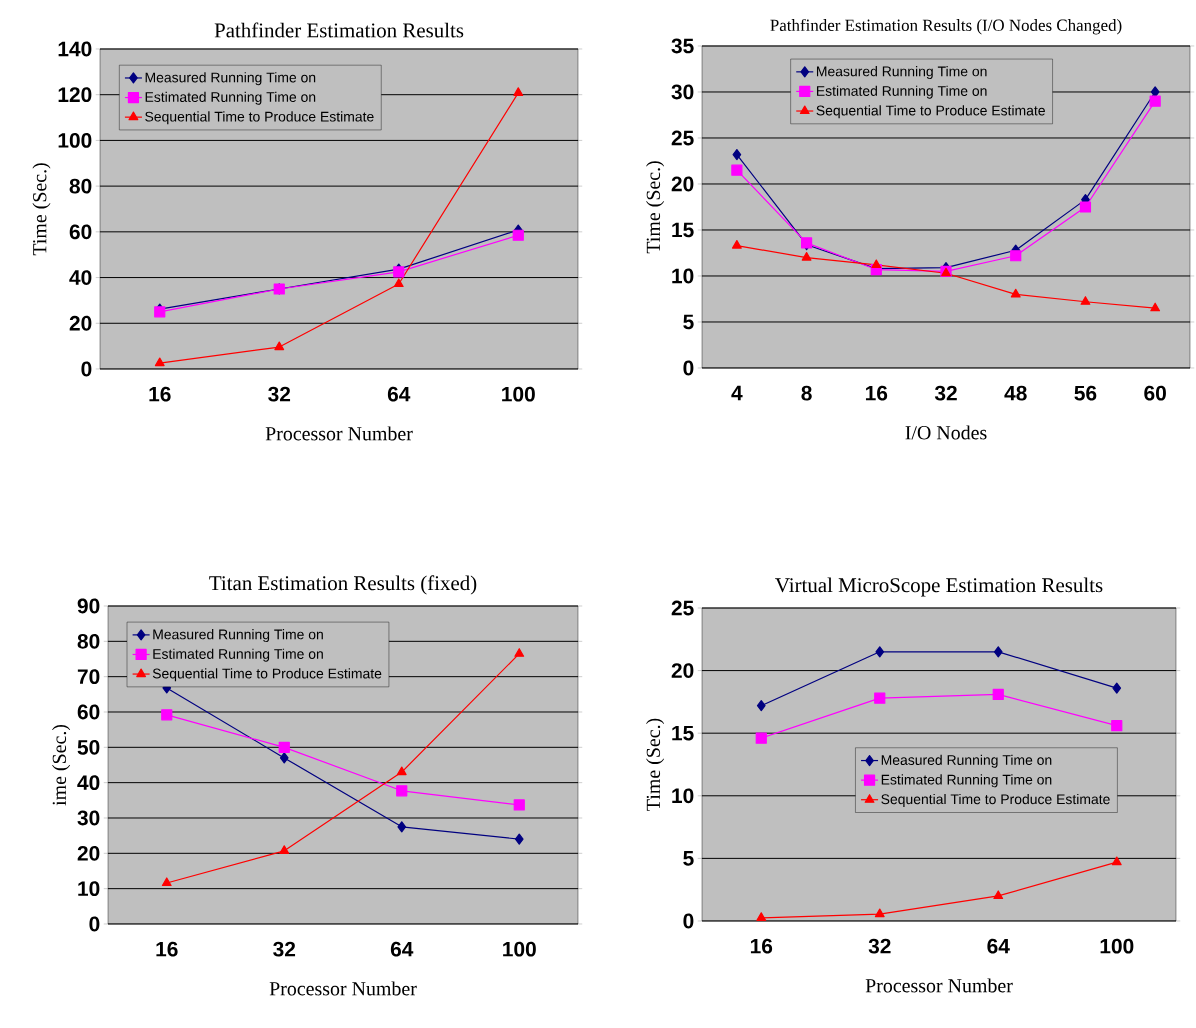 The height and width of the screenshot is (1028, 1196). Describe the element at coordinates (939, 587) in the screenshot. I see `chart-title: Virtual MicroScope Estimation Results` at that location.